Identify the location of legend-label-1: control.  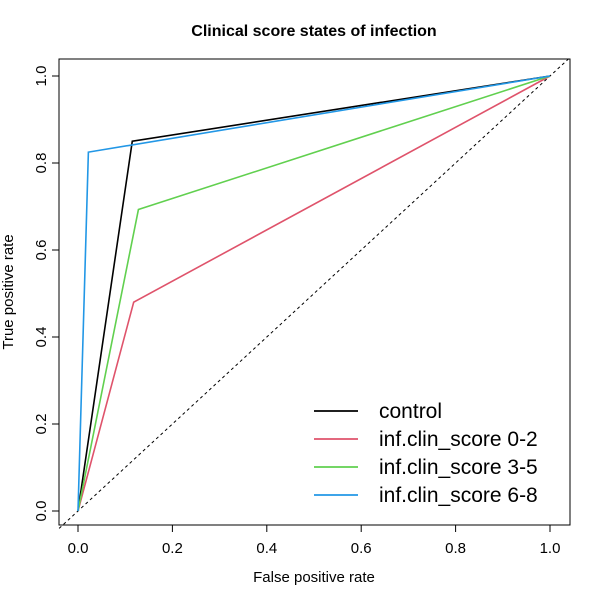
(410, 411).